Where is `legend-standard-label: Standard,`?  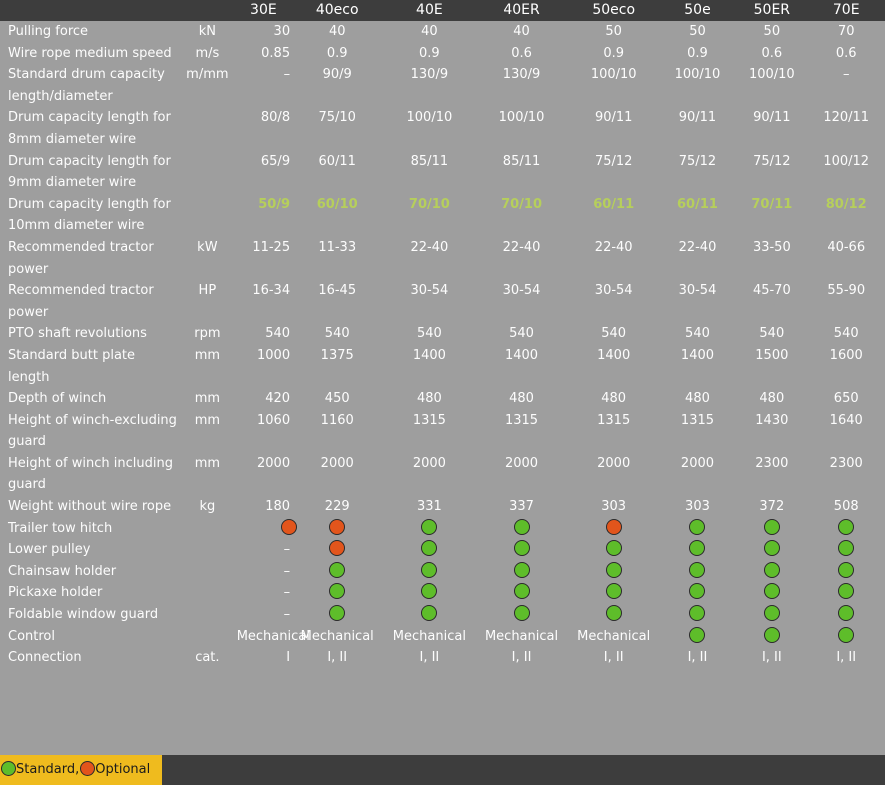
legend-standard-label: Standard, is located at coordinates (48, 769).